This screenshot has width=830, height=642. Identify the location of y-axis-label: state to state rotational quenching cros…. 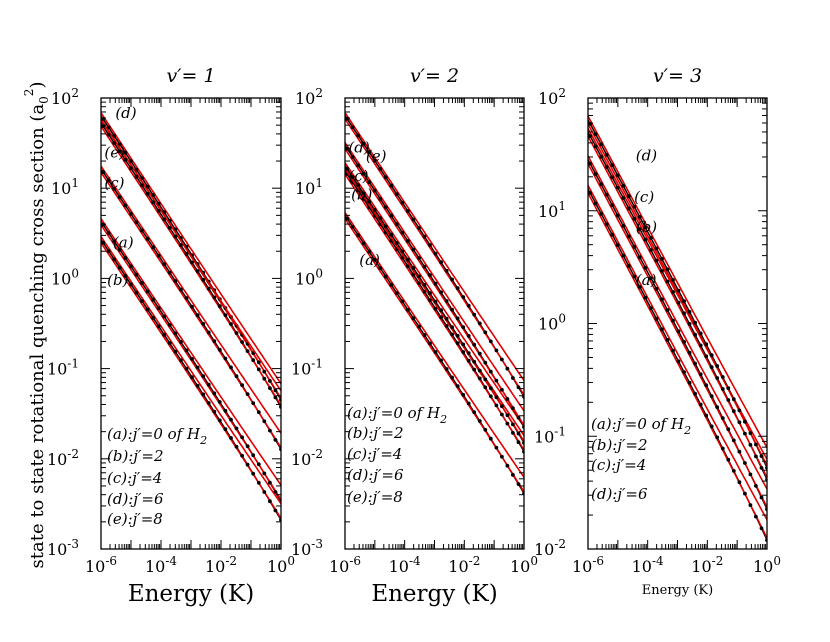
(36, 325).